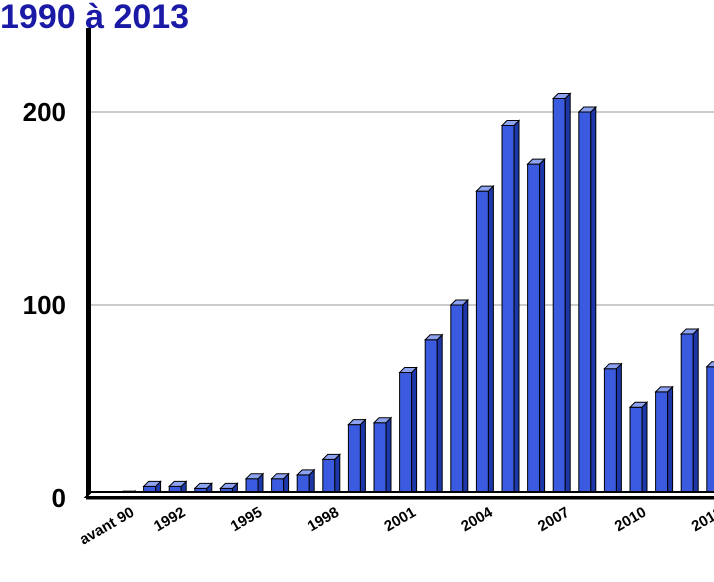 The height and width of the screenshot is (582, 714). What do you see at coordinates (88, 263) in the screenshot?
I see `y-axis-line` at bounding box center [88, 263].